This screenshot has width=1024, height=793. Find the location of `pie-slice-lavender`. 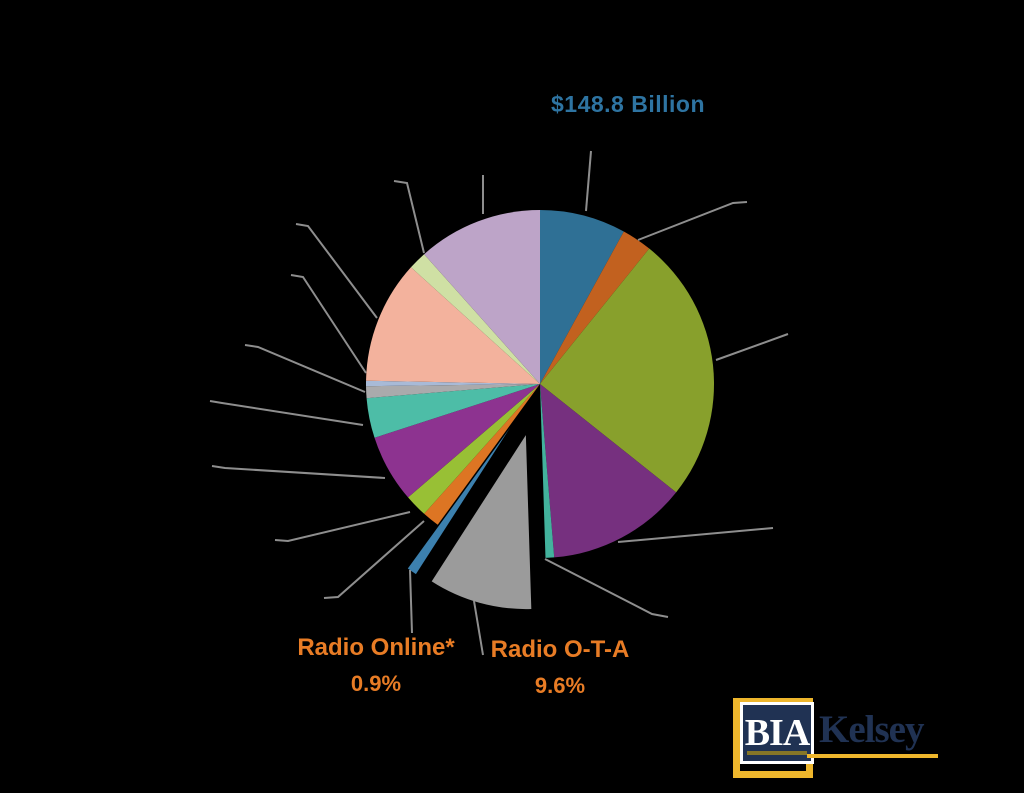

pie-slice-lavender is located at coordinates (482, 297).